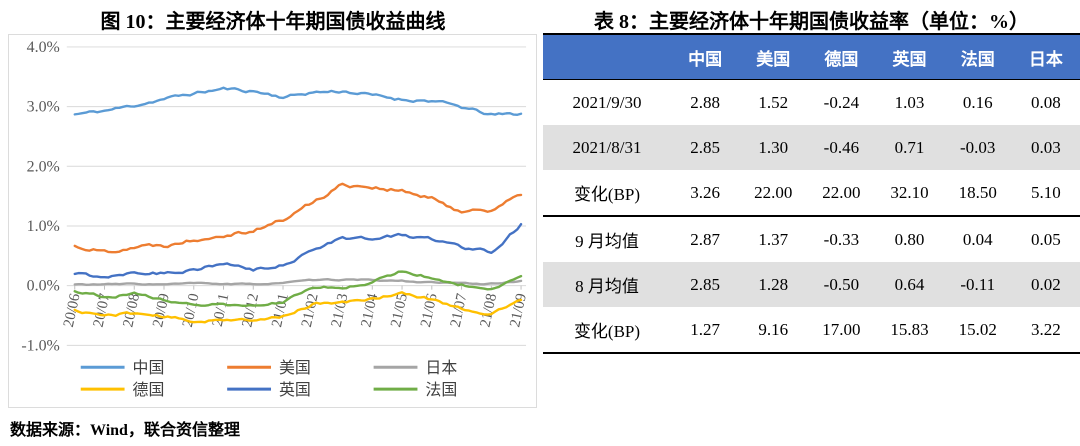 The height and width of the screenshot is (446, 1080). Describe the element at coordinates (72, 310) in the screenshot. I see `x-axis-tick-label: 20/06` at that location.